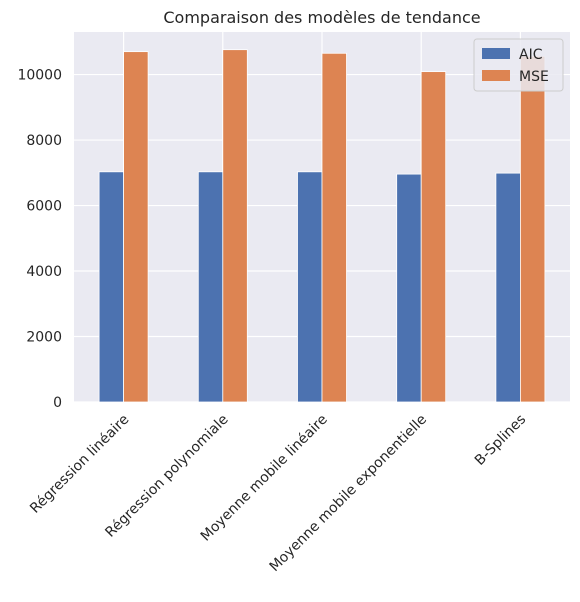  What do you see at coordinates (496, 75) in the screenshot?
I see `legend-swatch-mse` at bounding box center [496, 75].